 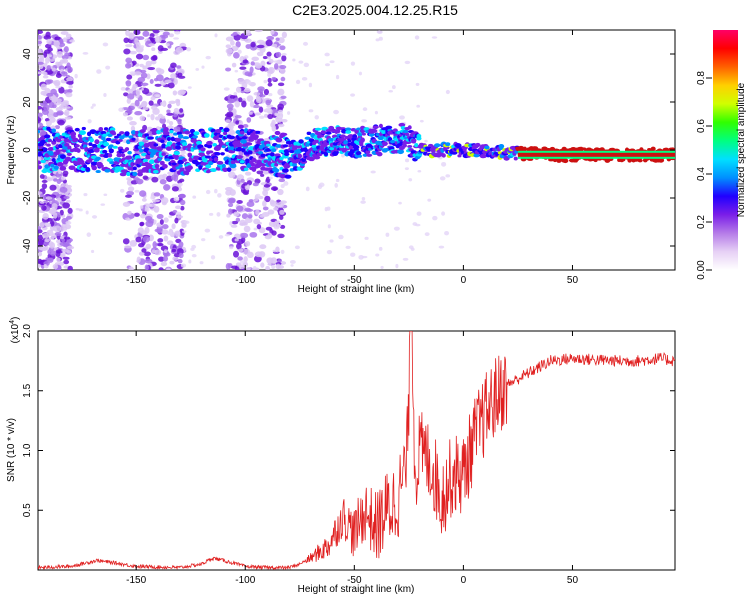 I want to click on top-y-tick-label: -40, so click(x=27, y=245).